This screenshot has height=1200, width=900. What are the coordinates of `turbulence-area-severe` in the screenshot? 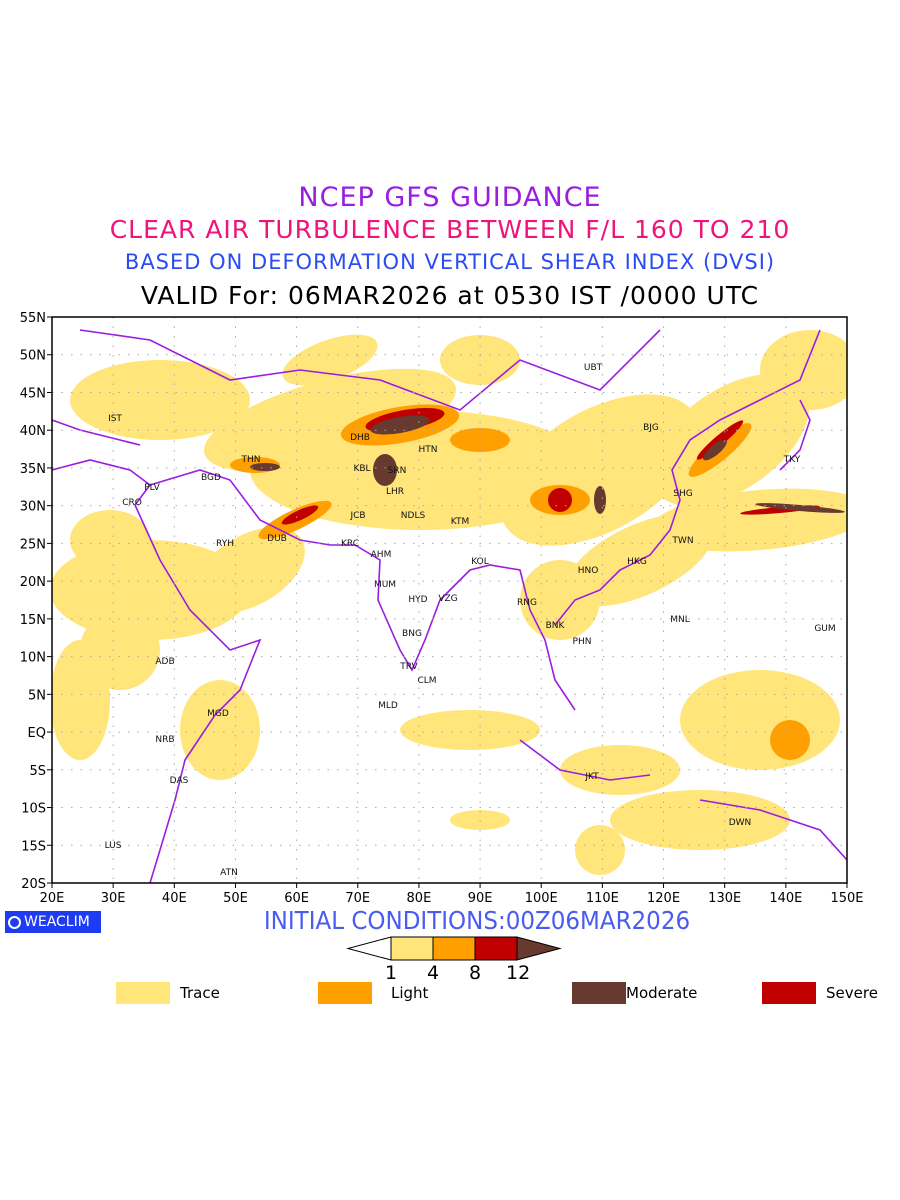 It's located at (300, 515).